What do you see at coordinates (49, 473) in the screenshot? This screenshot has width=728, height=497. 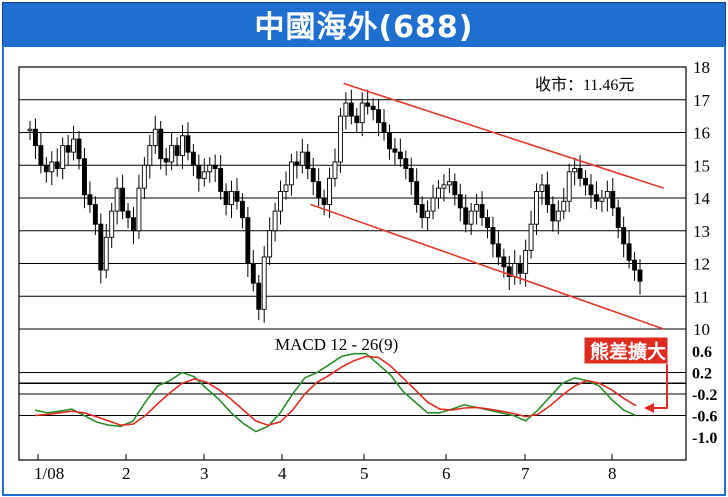 I see `x-tick-label: 1/08` at bounding box center [49, 473].